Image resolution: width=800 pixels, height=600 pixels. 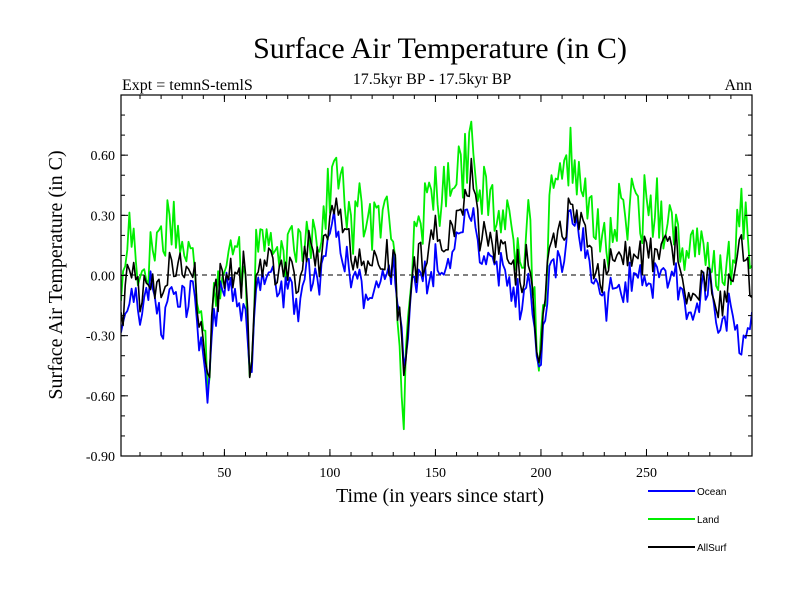 What do you see at coordinates (440, 48) in the screenshot?
I see `chart-title: Surface Air Temperature (in C)` at bounding box center [440, 48].